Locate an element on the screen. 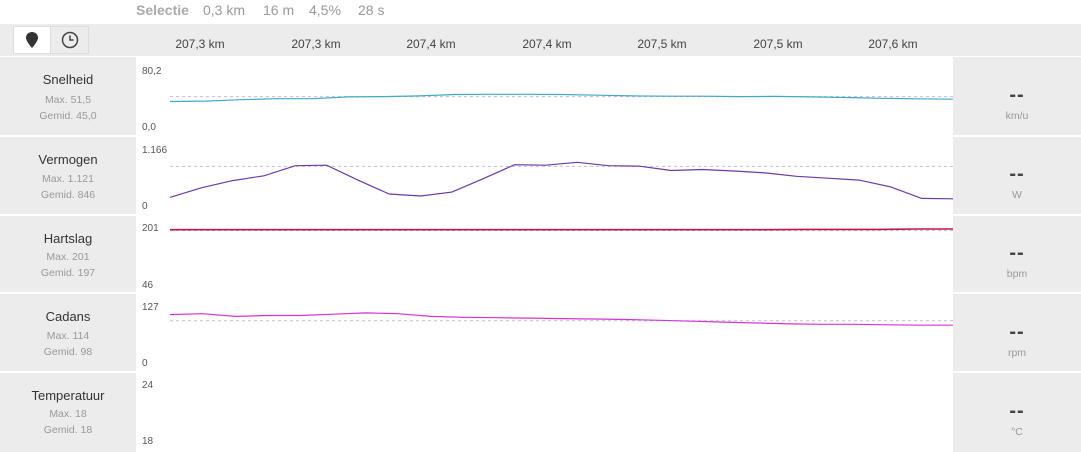  y-axis-max: 24 is located at coordinates (148, 385).